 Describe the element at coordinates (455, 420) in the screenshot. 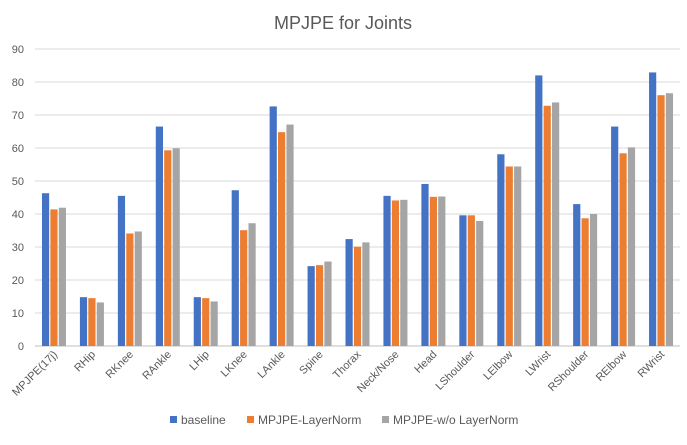

I see `legend-label-mpjpe-w-o-layernorm: MPJPE-w/o LayerNorm` at that location.